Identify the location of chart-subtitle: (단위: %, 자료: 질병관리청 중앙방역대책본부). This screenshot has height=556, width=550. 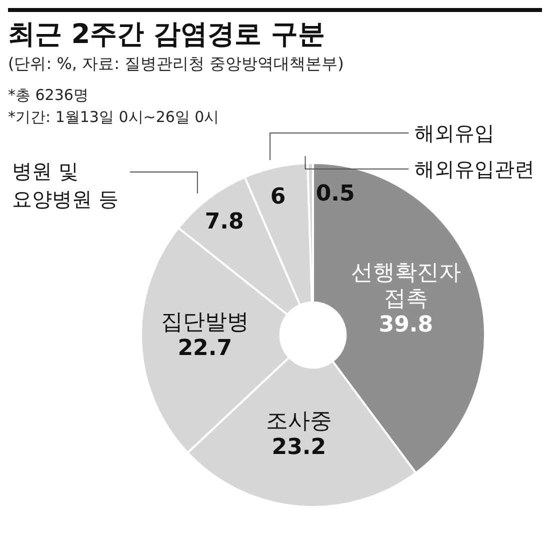
(176, 64).